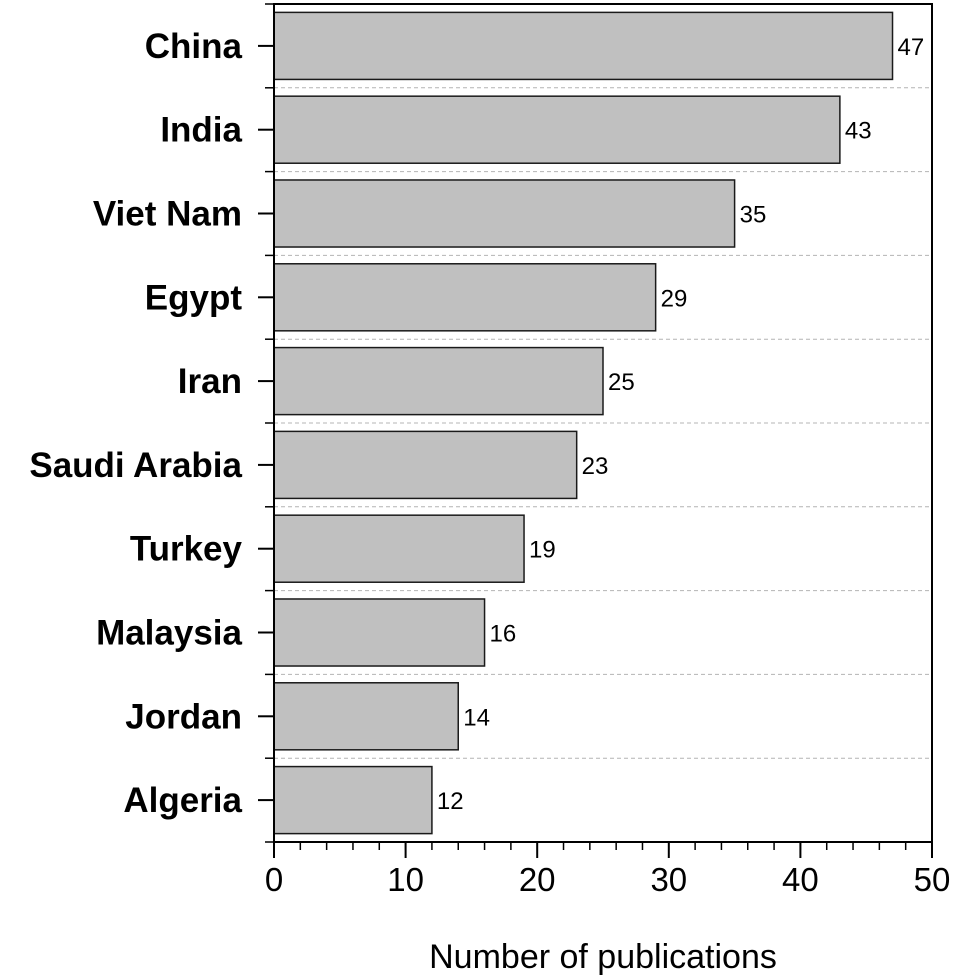  Describe the element at coordinates (668, 879) in the screenshot. I see `x-tick-label: 30` at that location.